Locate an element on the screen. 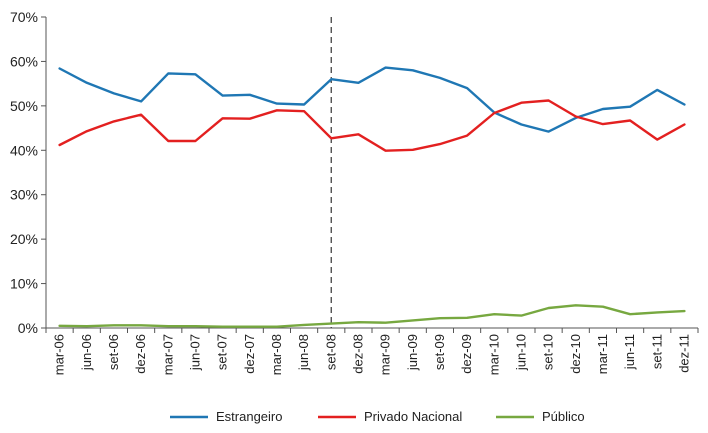 The width and height of the screenshot is (708, 433). series-line-publico is located at coordinates (372, 316).